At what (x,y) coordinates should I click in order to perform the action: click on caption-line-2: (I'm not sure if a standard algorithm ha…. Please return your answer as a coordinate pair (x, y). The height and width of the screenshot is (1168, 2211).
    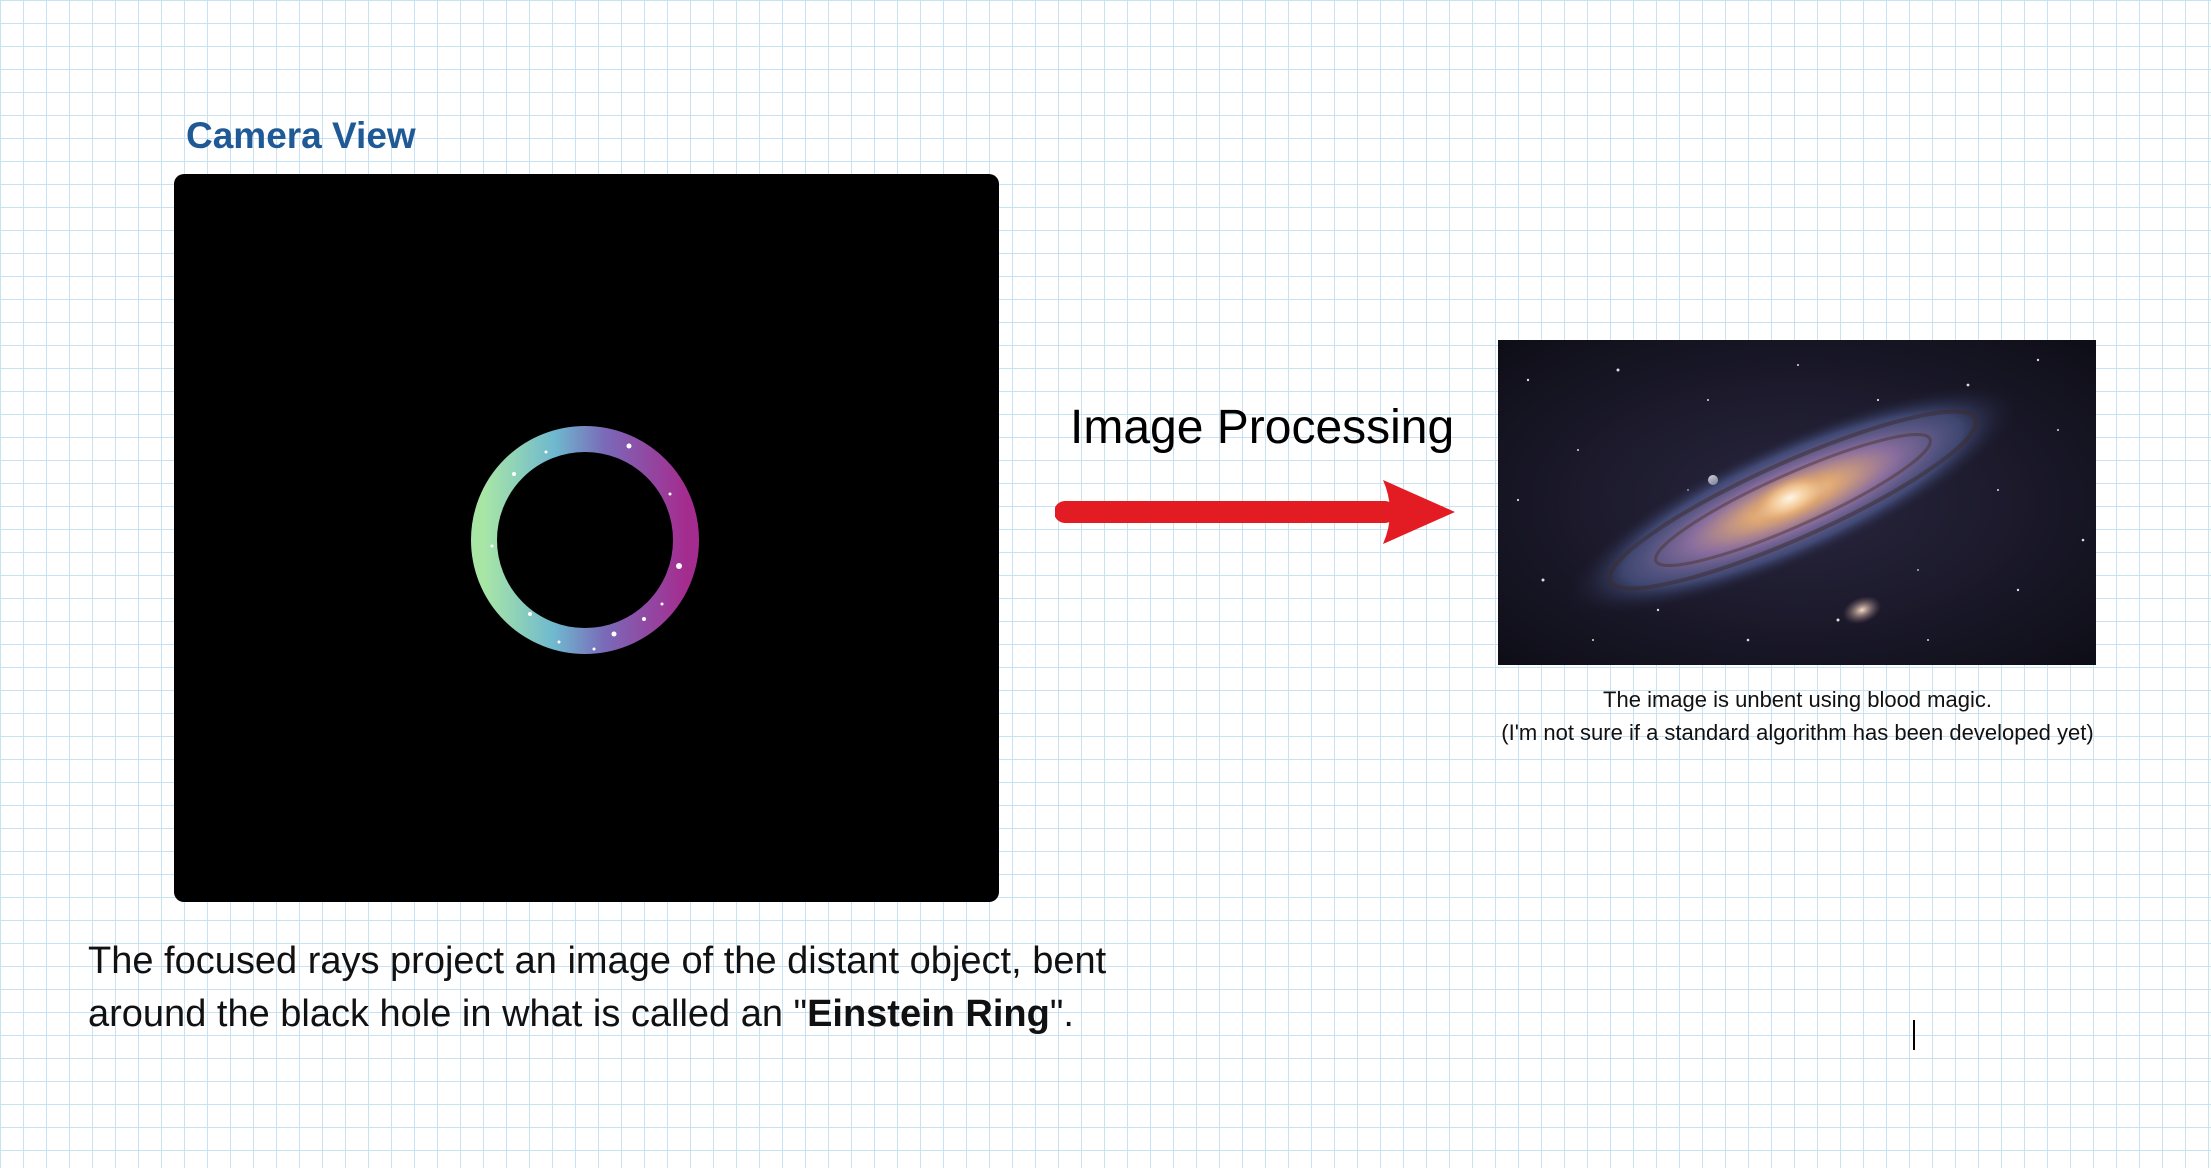
    Looking at the image, I should click on (1797, 732).